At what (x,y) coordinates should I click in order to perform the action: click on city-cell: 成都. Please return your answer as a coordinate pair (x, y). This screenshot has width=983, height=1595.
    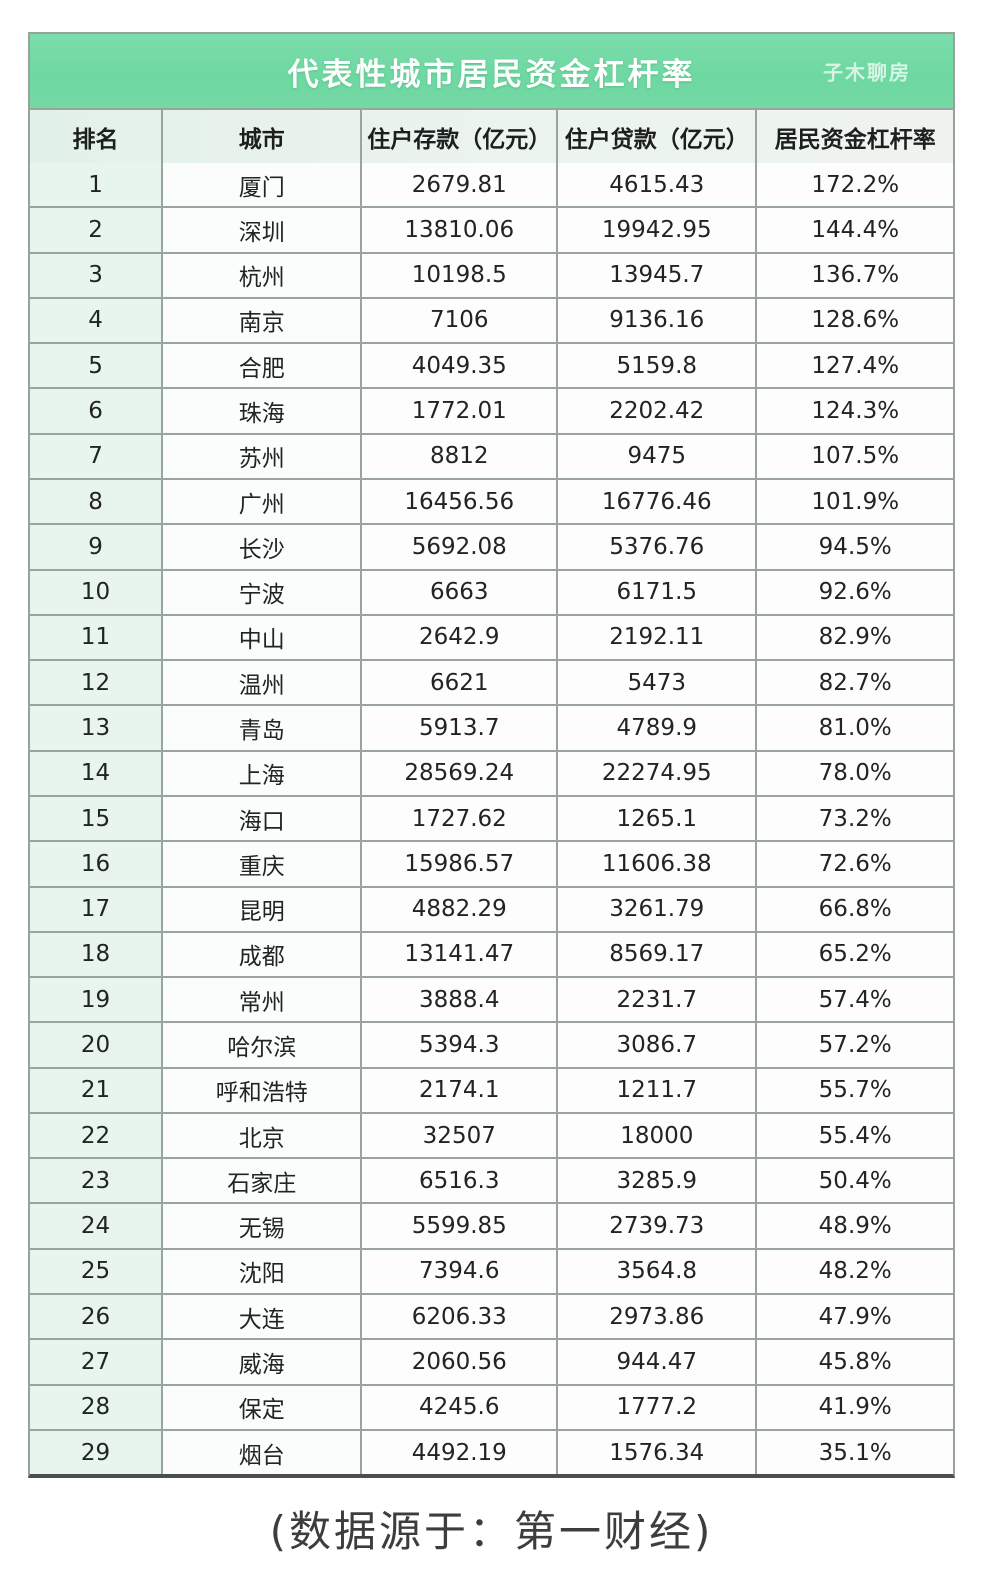
    Looking at the image, I should click on (261, 954).